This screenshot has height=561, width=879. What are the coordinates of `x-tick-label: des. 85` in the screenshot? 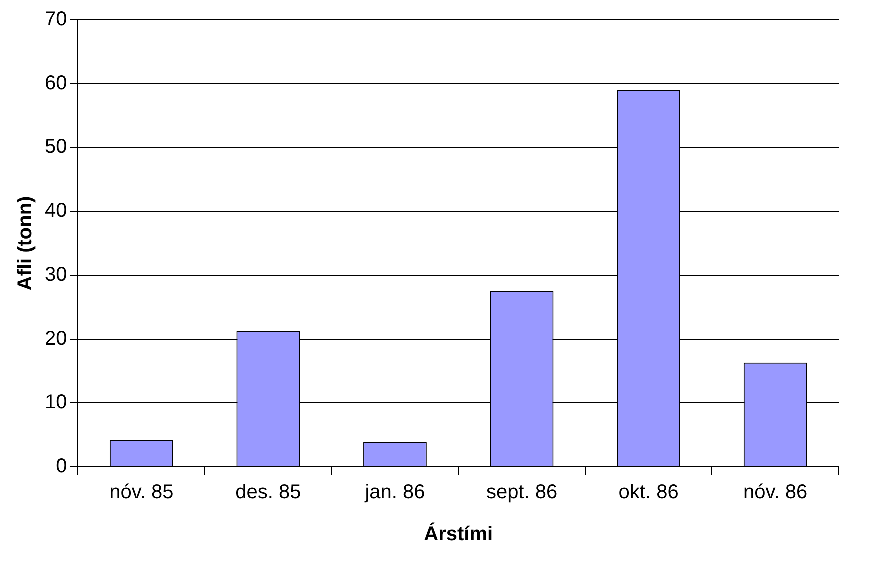 It's located at (269, 493).